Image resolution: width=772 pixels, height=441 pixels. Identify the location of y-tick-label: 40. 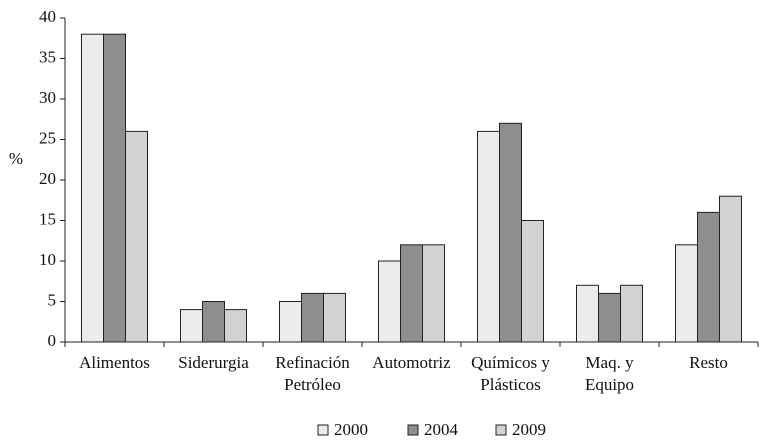
(47, 16).